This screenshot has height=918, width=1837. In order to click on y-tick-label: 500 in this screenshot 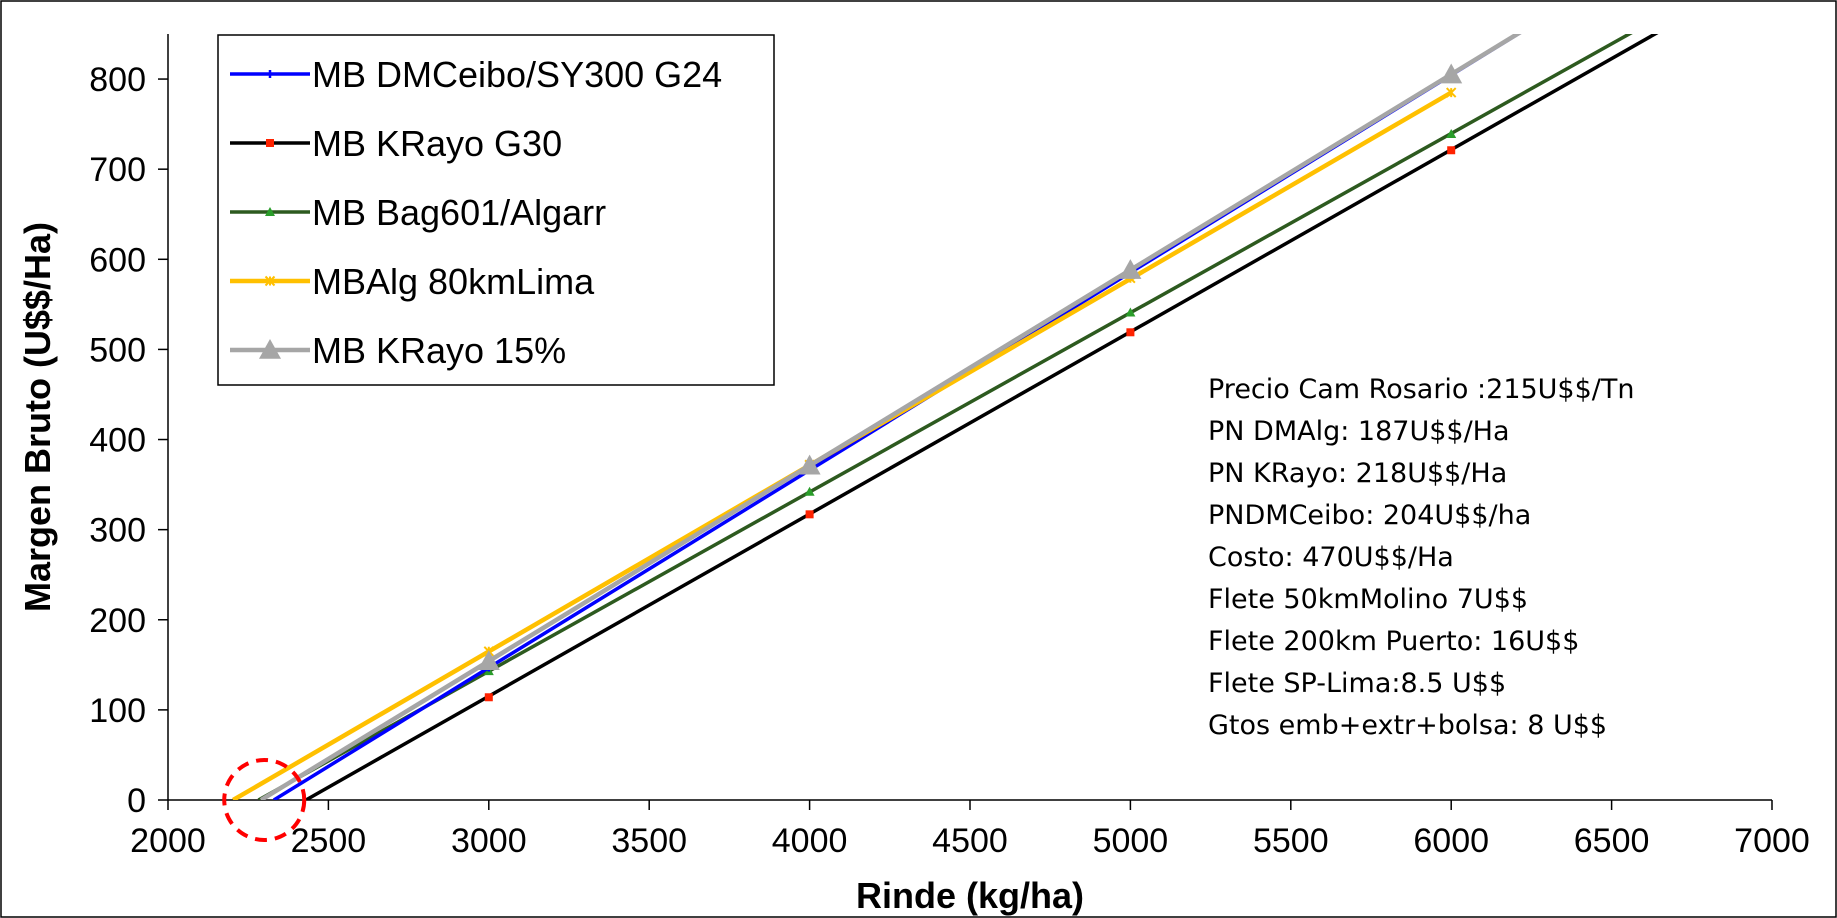, I will do `click(117, 350)`.